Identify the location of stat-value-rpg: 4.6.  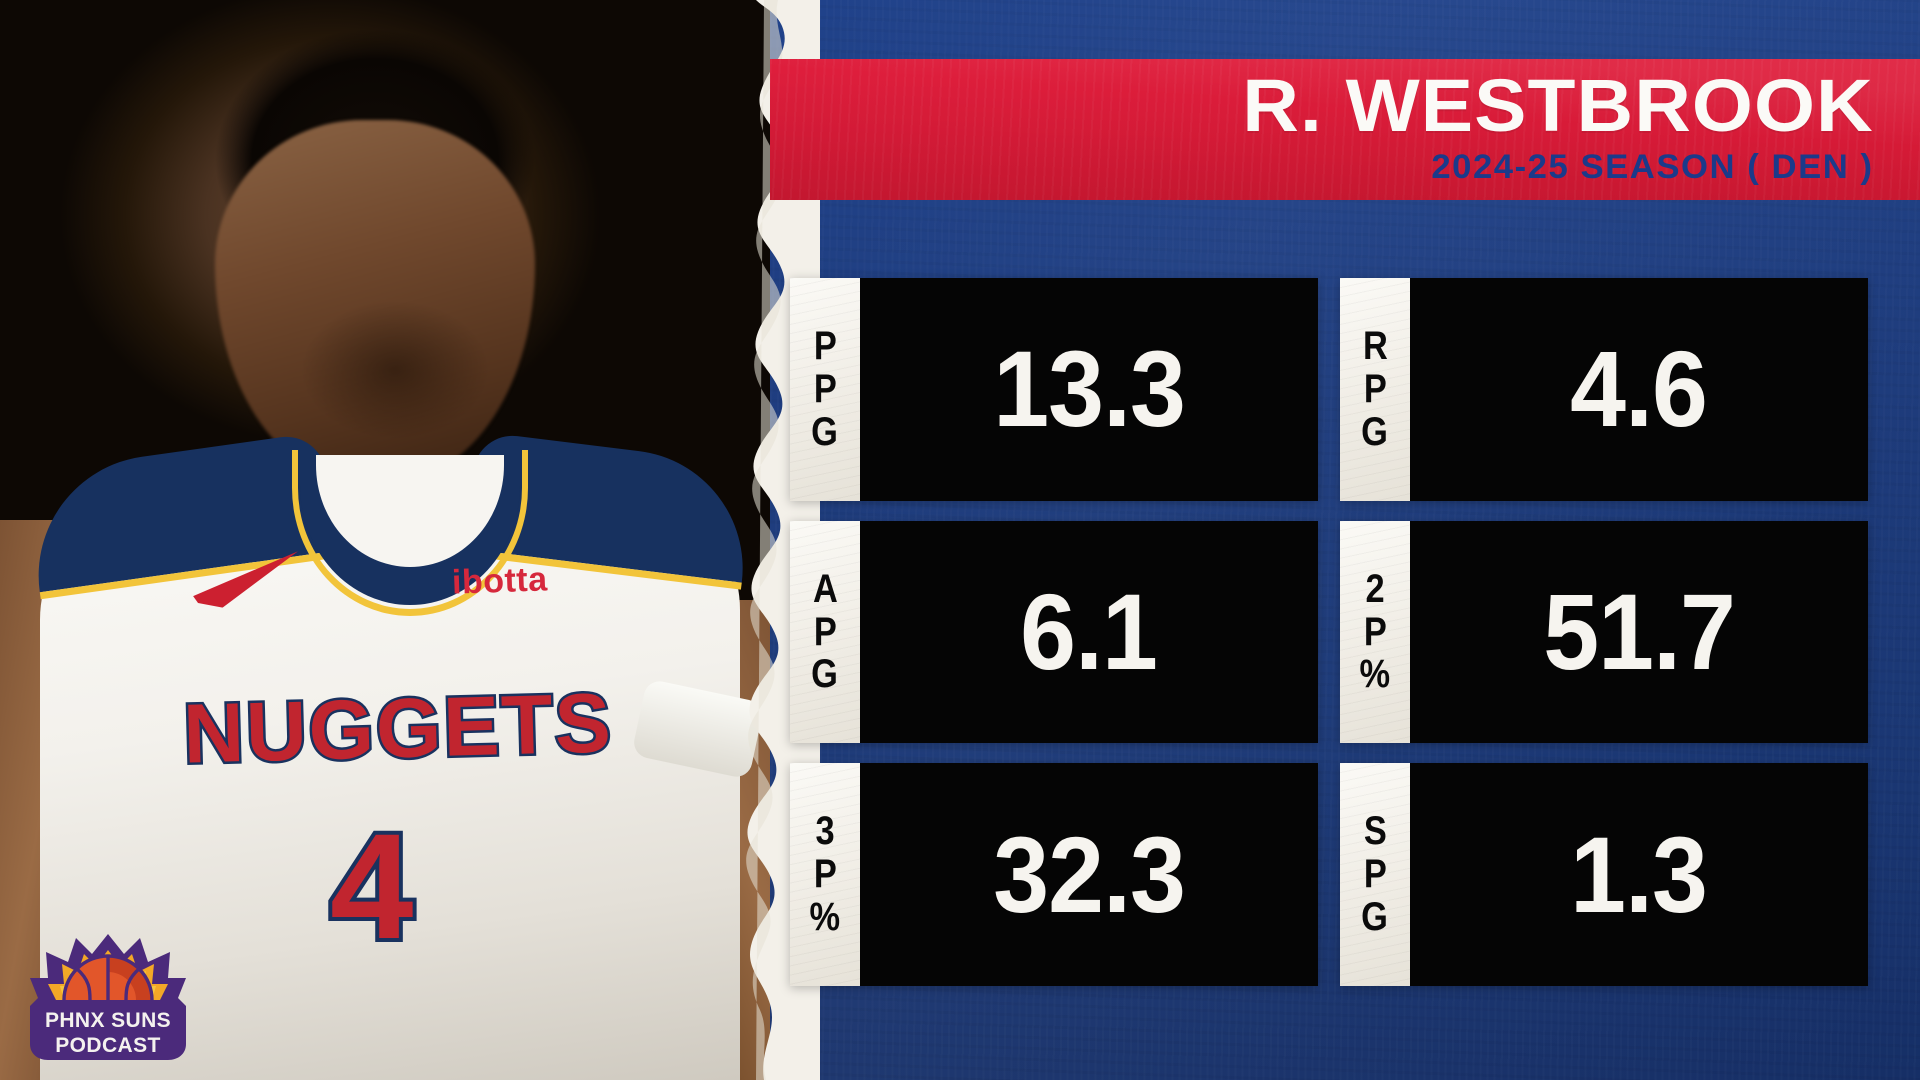
(1639, 389).